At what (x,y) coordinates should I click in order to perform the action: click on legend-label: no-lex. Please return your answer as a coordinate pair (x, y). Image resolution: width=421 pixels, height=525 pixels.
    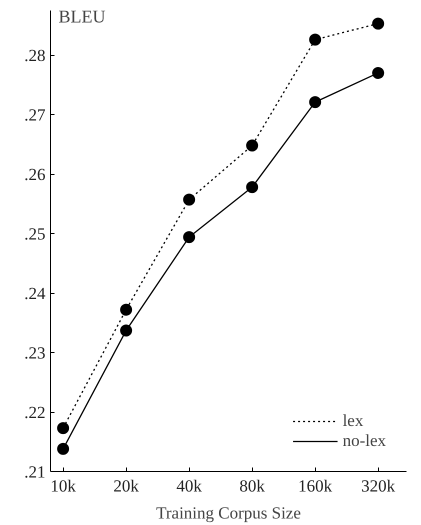
    Looking at the image, I should click on (364, 441).